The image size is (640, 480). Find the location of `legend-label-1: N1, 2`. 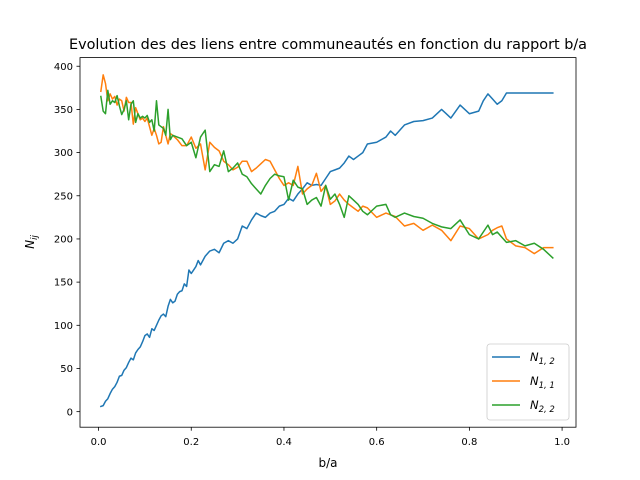

legend-label-1: N1, 2 is located at coordinates (542, 358).